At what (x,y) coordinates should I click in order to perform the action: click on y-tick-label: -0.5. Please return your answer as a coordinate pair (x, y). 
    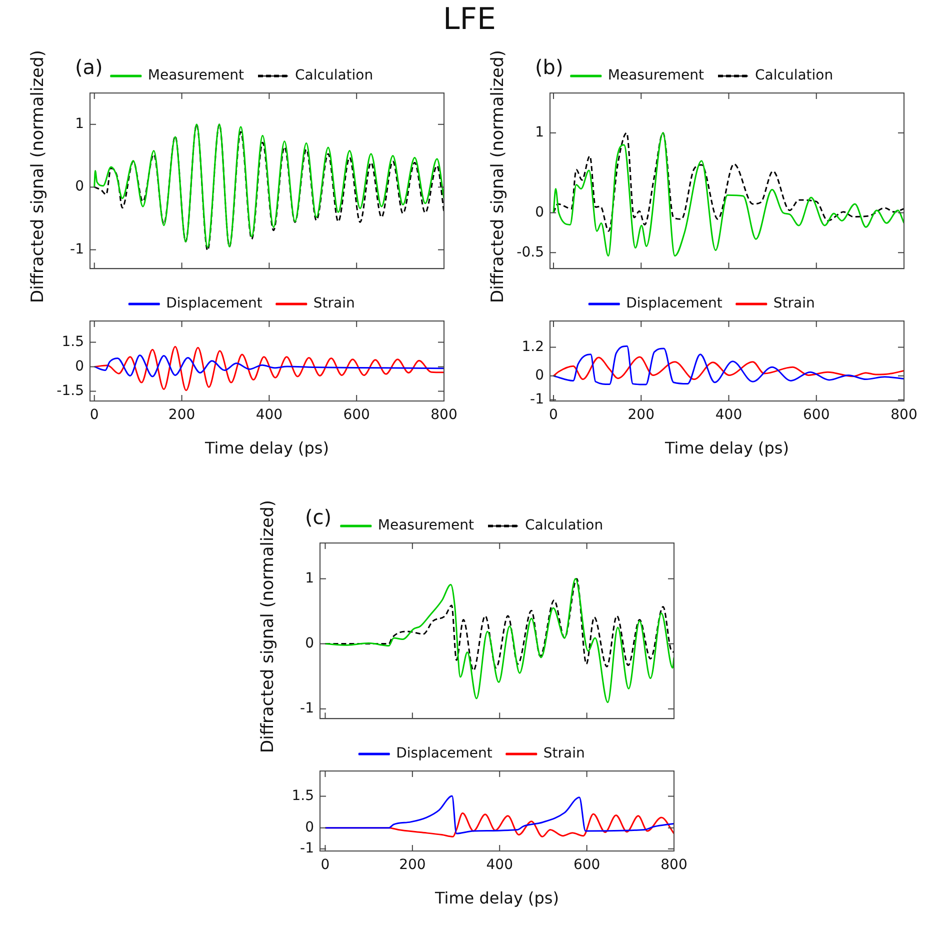
    Looking at the image, I should click on (530, 252).